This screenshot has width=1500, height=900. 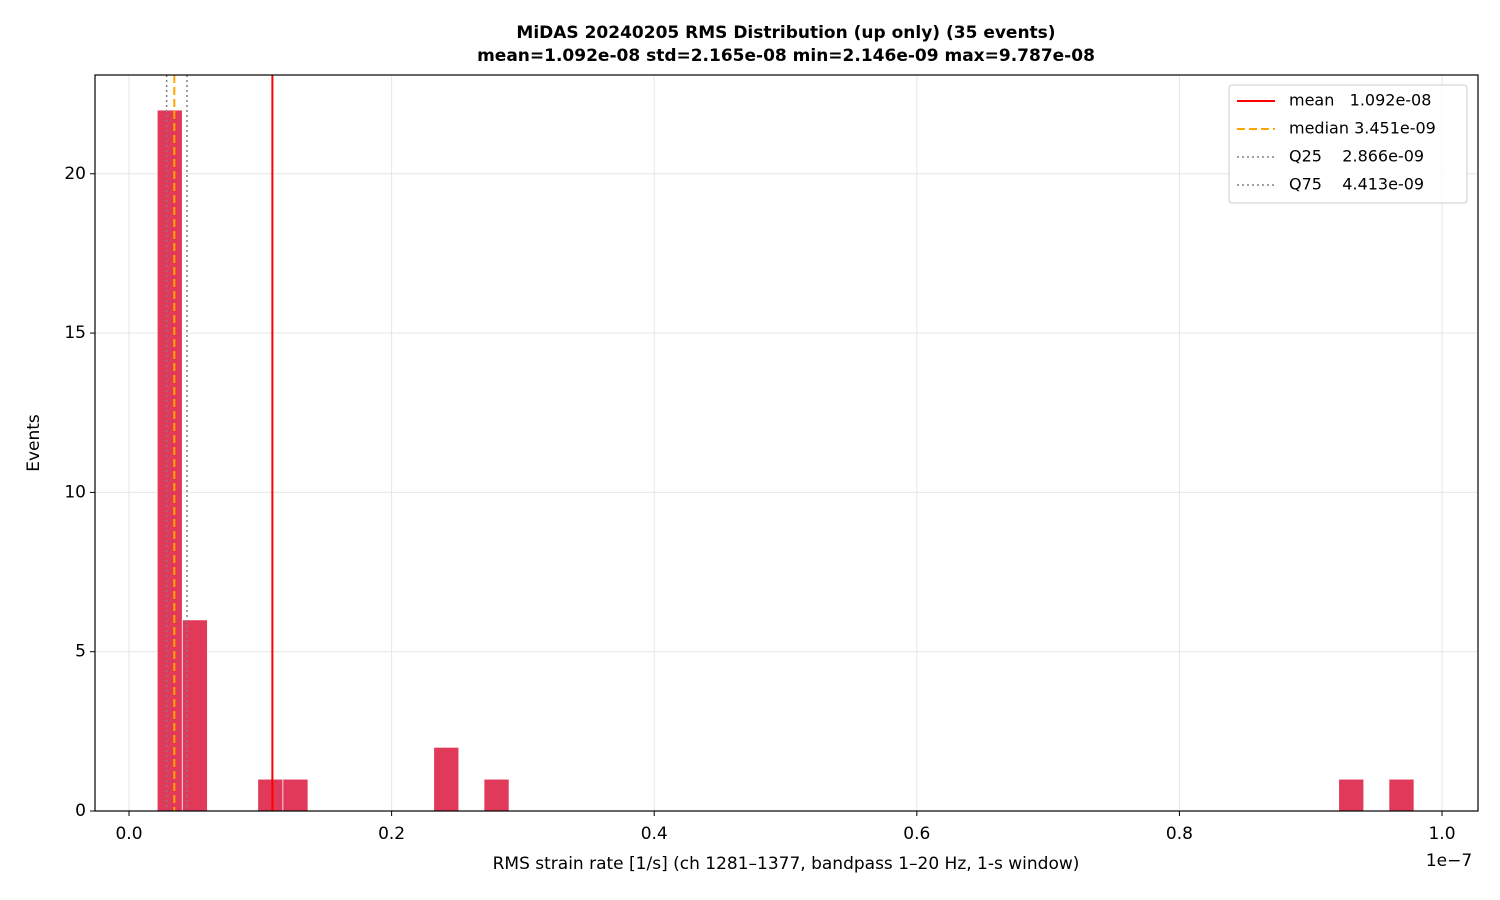 What do you see at coordinates (654, 834) in the screenshot?
I see `x-tick-label: 0.4` at bounding box center [654, 834].